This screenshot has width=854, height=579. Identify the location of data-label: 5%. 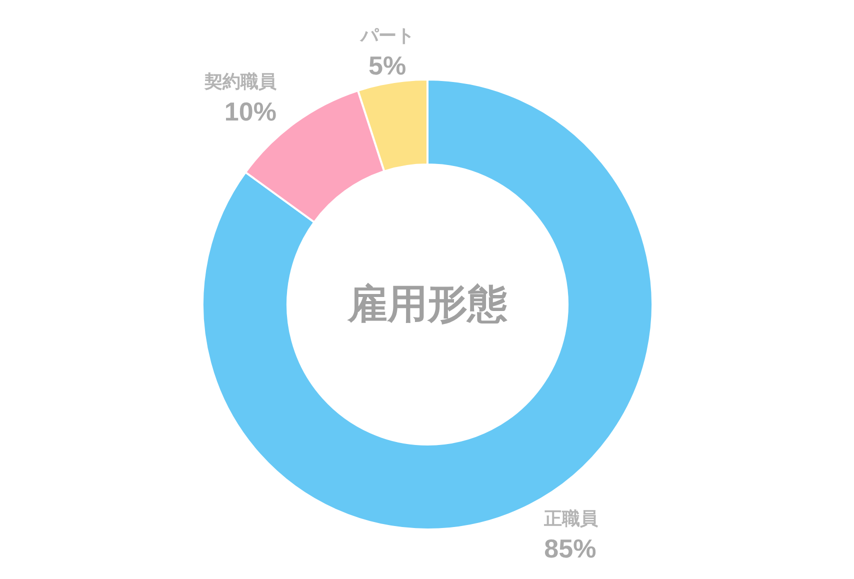
(387, 65).